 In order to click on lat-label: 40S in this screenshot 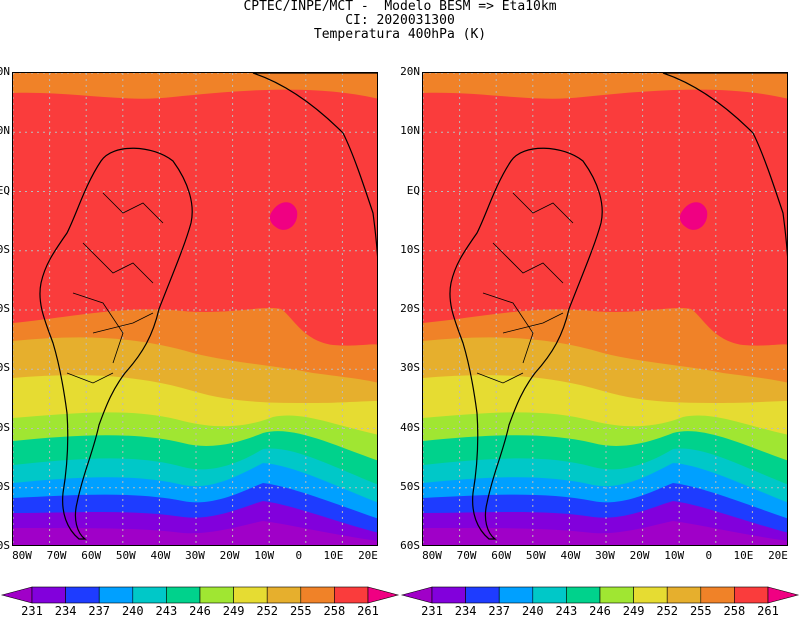, I will do `click(5, 427)`.